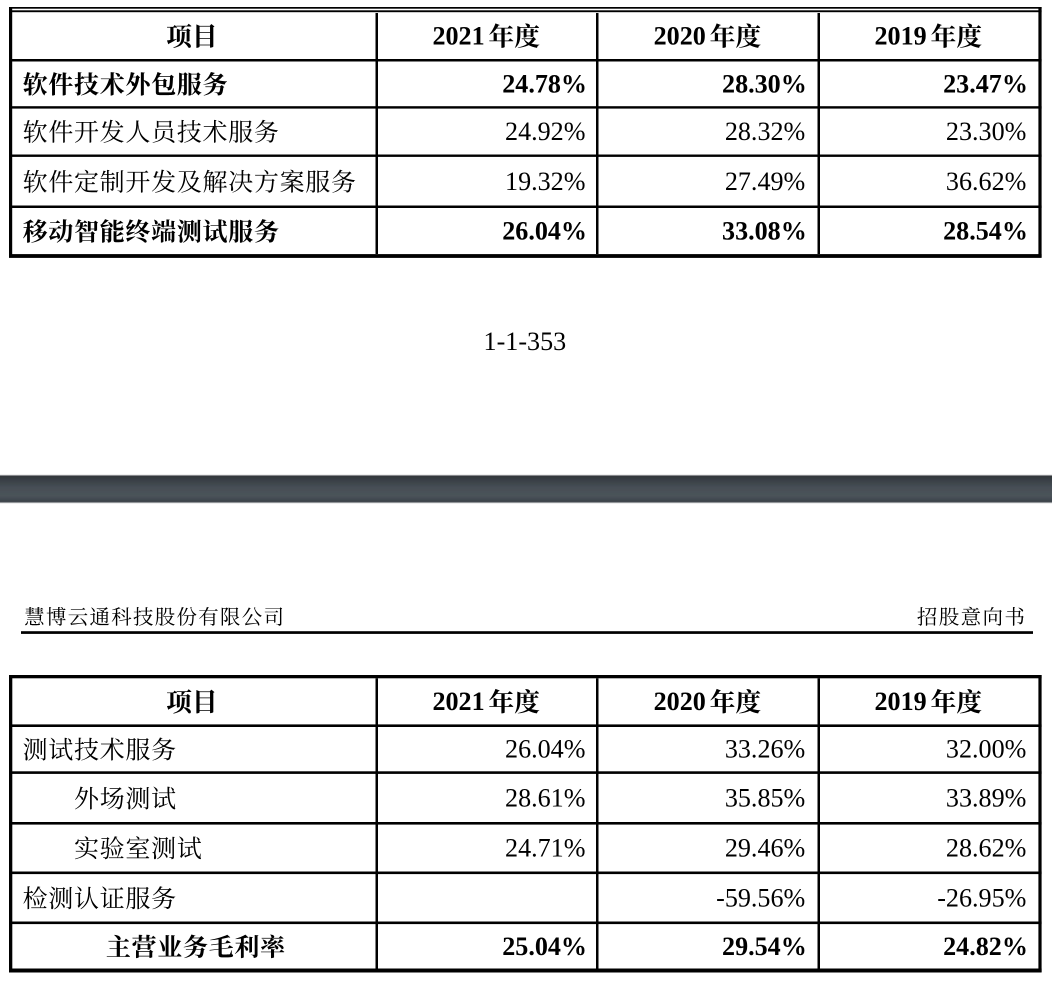 This screenshot has width=1052, height=983. I want to click on svg-text: 33.08%, so click(764, 231).